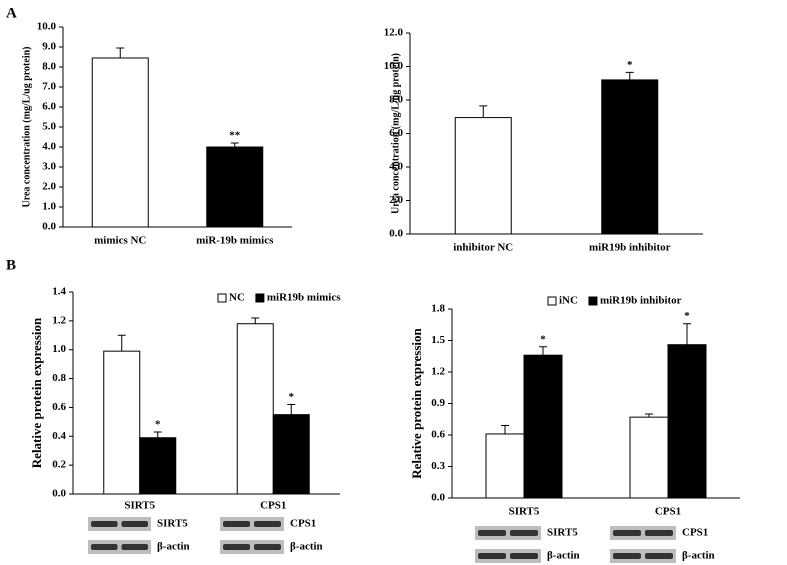  Describe the element at coordinates (438, 340) in the screenshot. I see `y-tick-label: 1.5` at that location.